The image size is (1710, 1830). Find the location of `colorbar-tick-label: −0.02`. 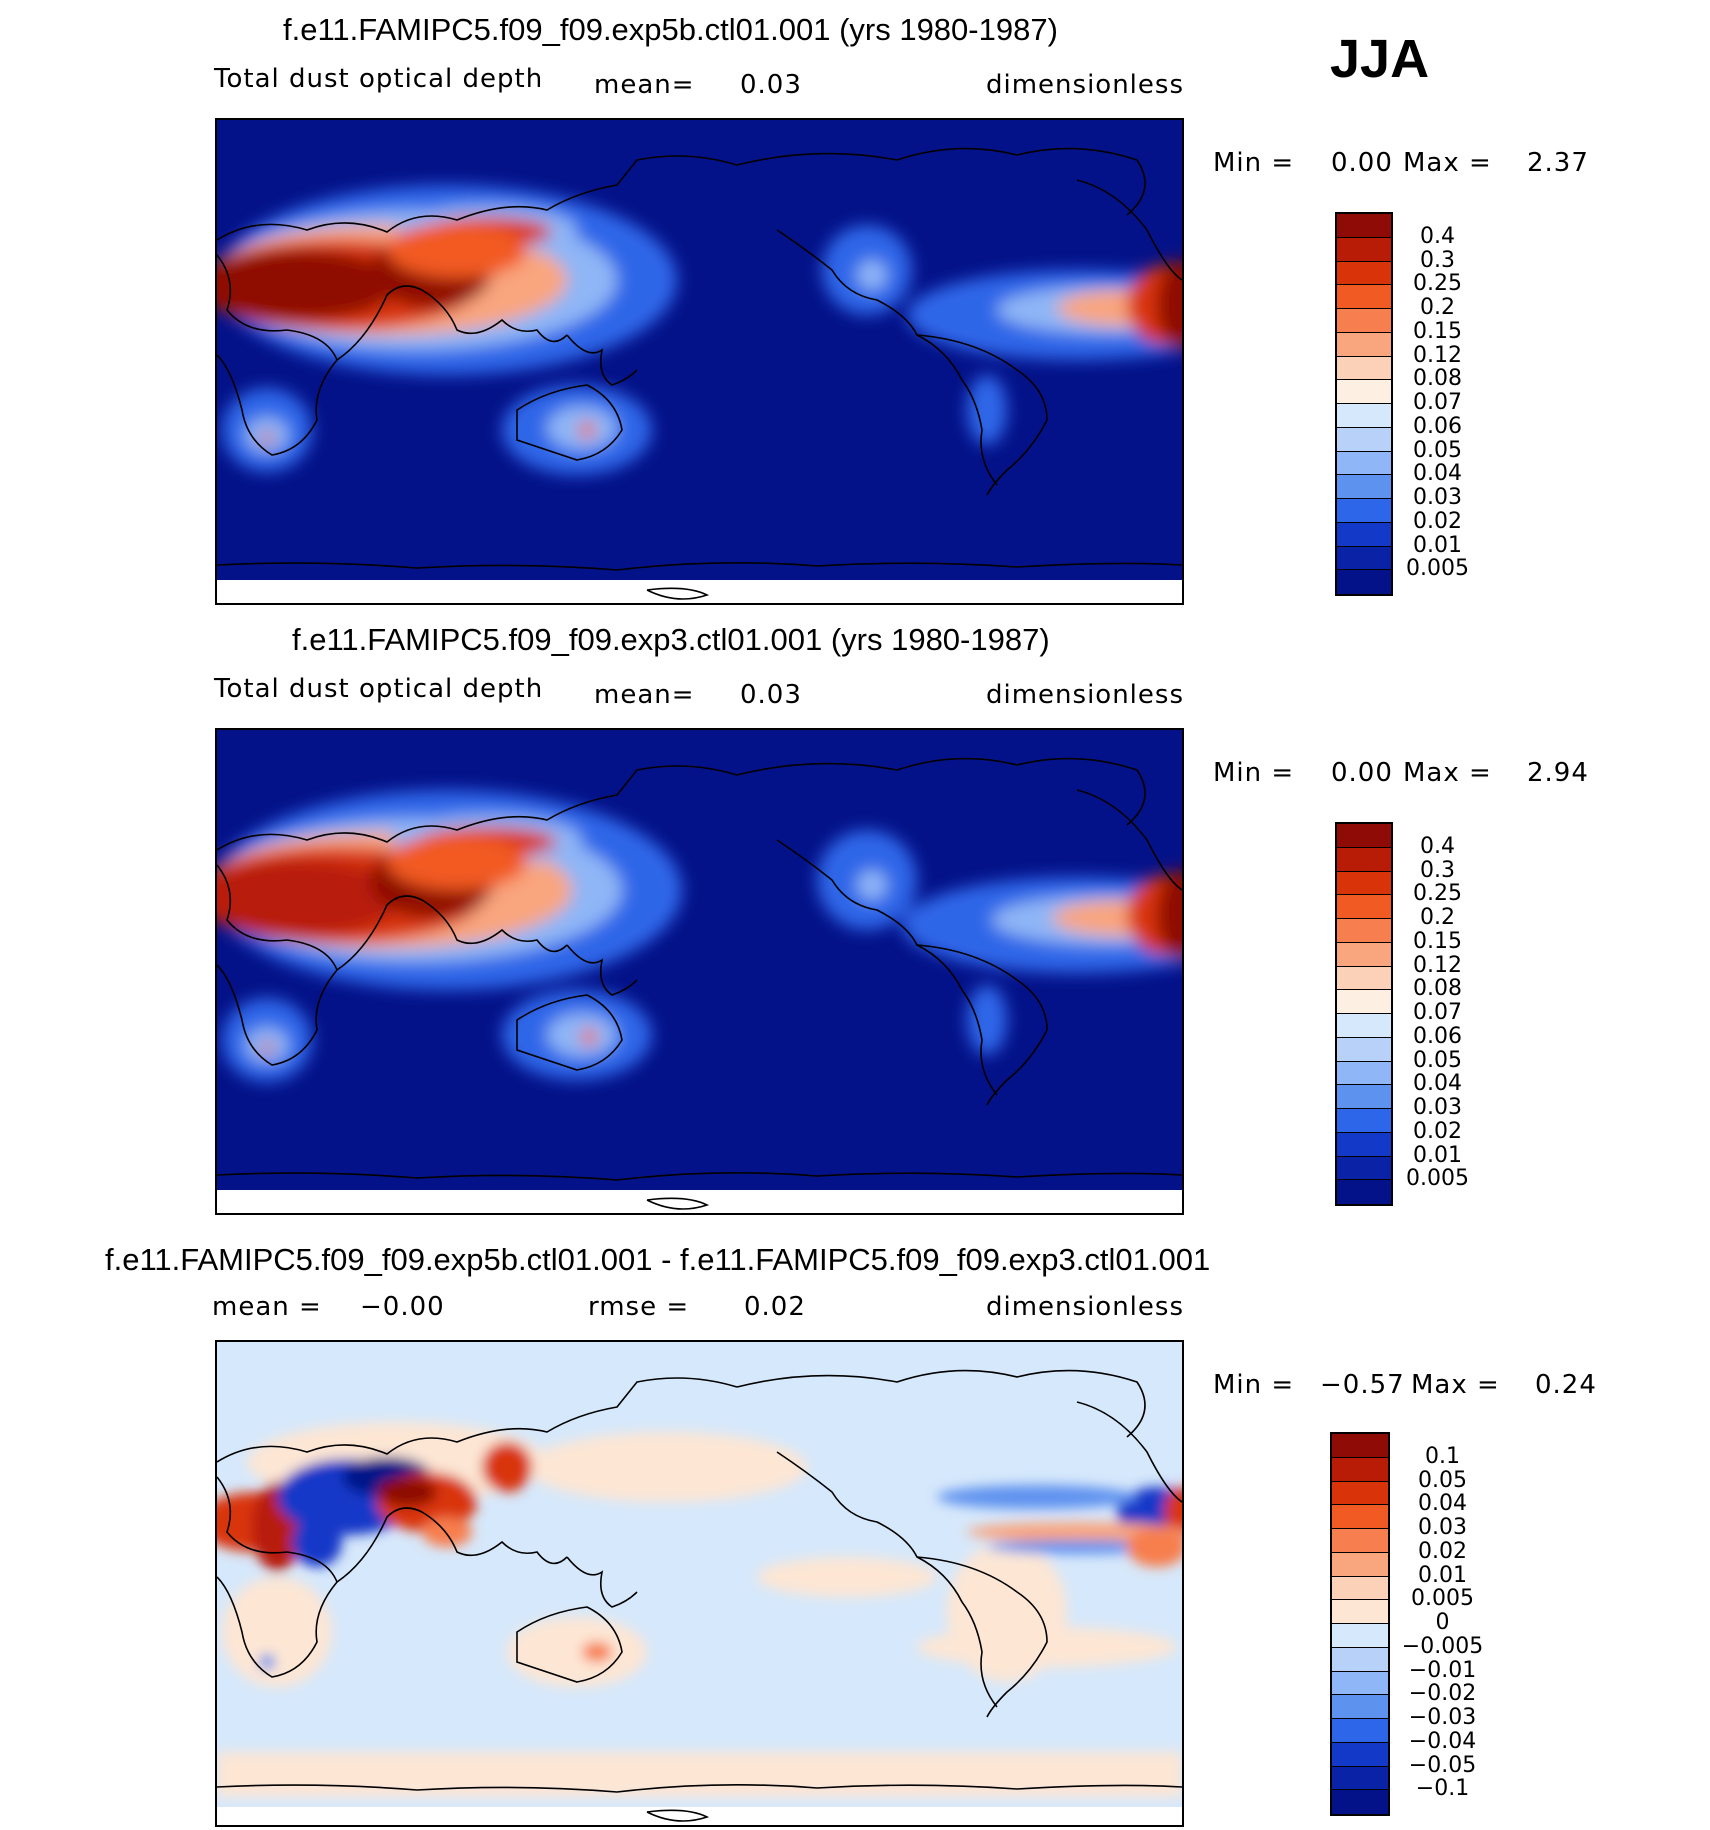

colorbar-tick-label: −0.02 is located at coordinates (1442, 1694).